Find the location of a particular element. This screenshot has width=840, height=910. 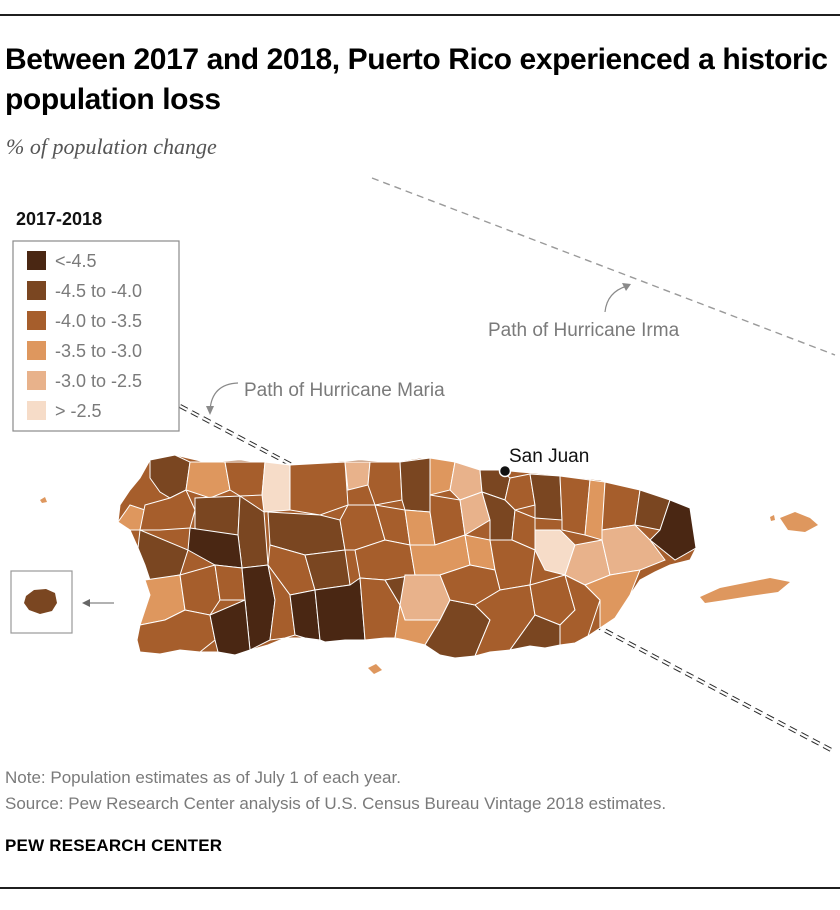

arrow-irma-icon is located at coordinates (626, 287).